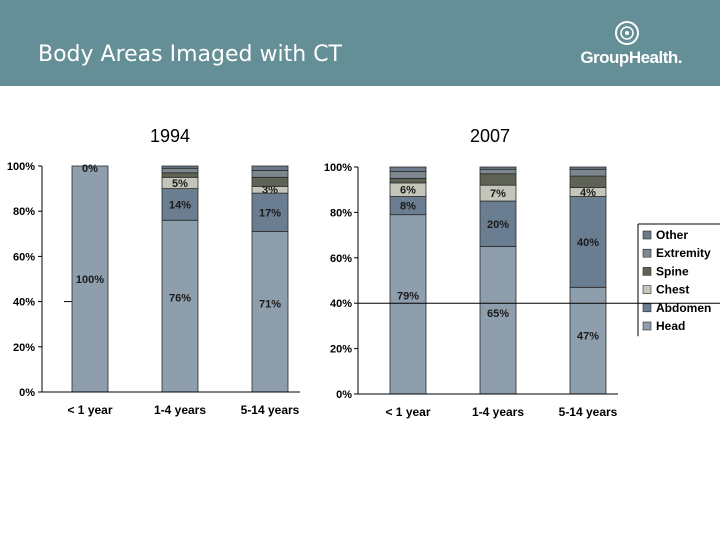  I want to click on y-tick-label-1994-0: 0%, so click(27, 393).